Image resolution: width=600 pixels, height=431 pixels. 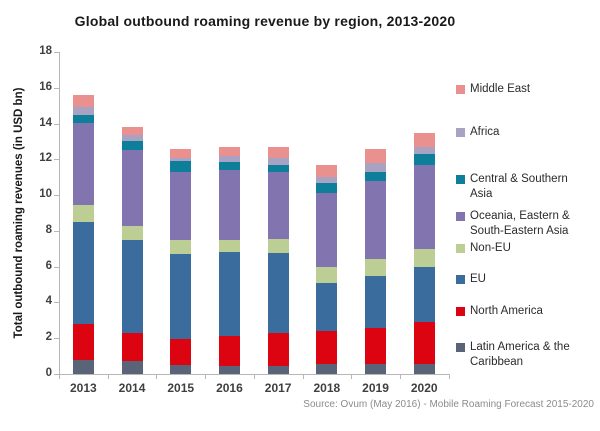 What do you see at coordinates (424, 206) in the screenshot?
I see `bar-segment-2020-oceania-eastern-south-eastern-asia` at bounding box center [424, 206].